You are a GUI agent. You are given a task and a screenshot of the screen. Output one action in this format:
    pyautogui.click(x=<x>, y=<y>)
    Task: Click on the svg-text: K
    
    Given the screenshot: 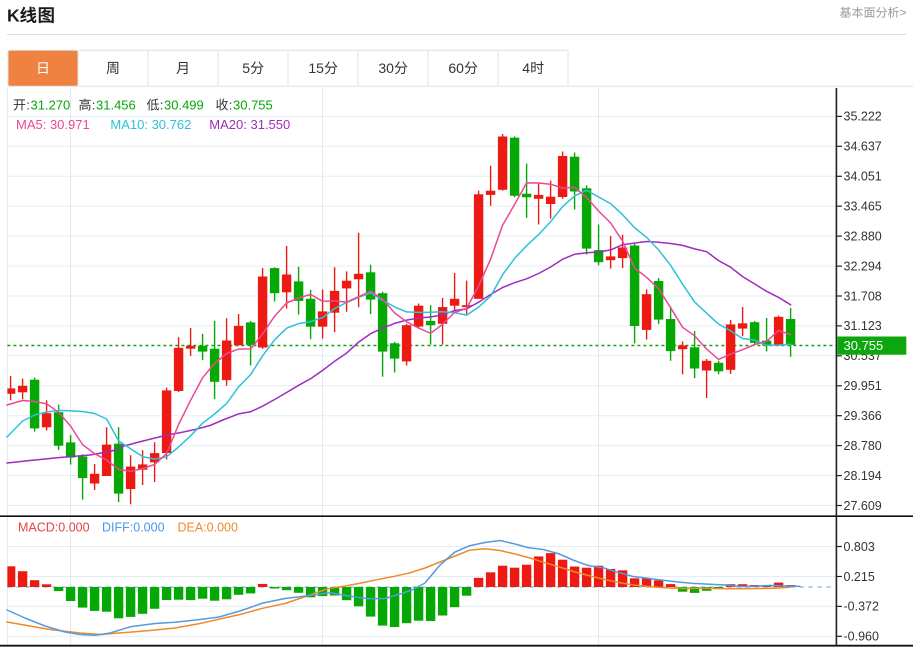 What is the action you would take?
    pyautogui.click(x=13, y=16)
    